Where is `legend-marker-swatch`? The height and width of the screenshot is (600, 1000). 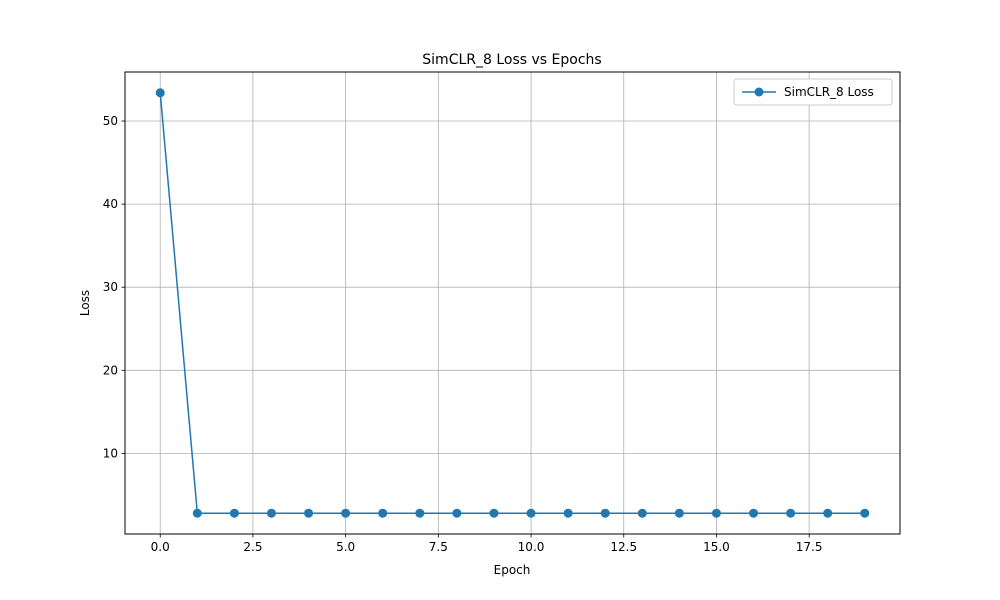
legend-marker-swatch is located at coordinates (759, 92).